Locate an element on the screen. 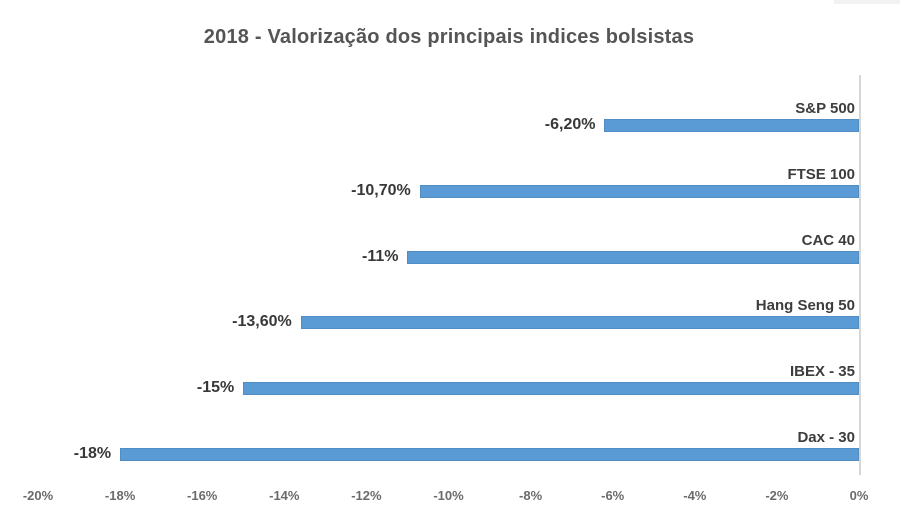  x-axis-tick-label: -20% is located at coordinates (38, 495).